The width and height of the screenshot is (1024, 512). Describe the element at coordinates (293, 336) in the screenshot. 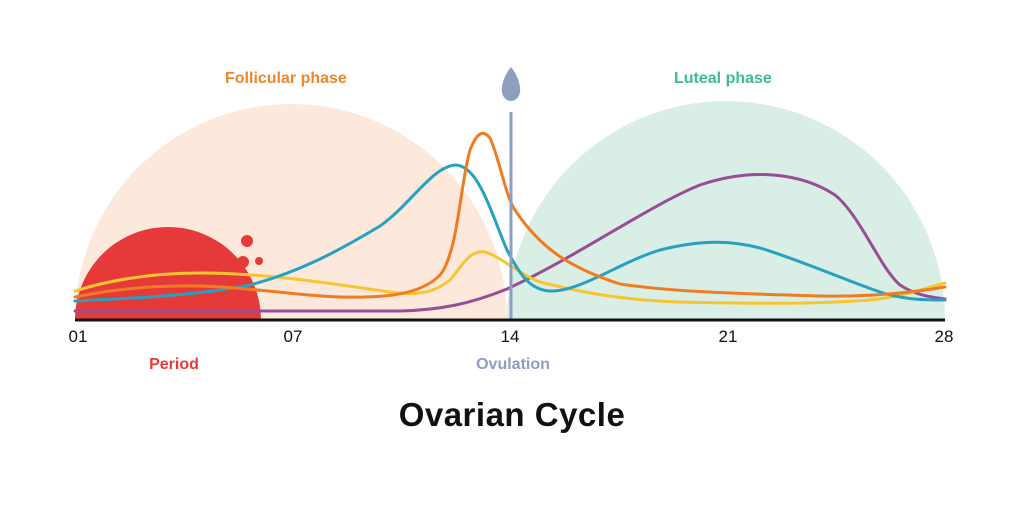

I see `axis-tick-label: 07` at that location.